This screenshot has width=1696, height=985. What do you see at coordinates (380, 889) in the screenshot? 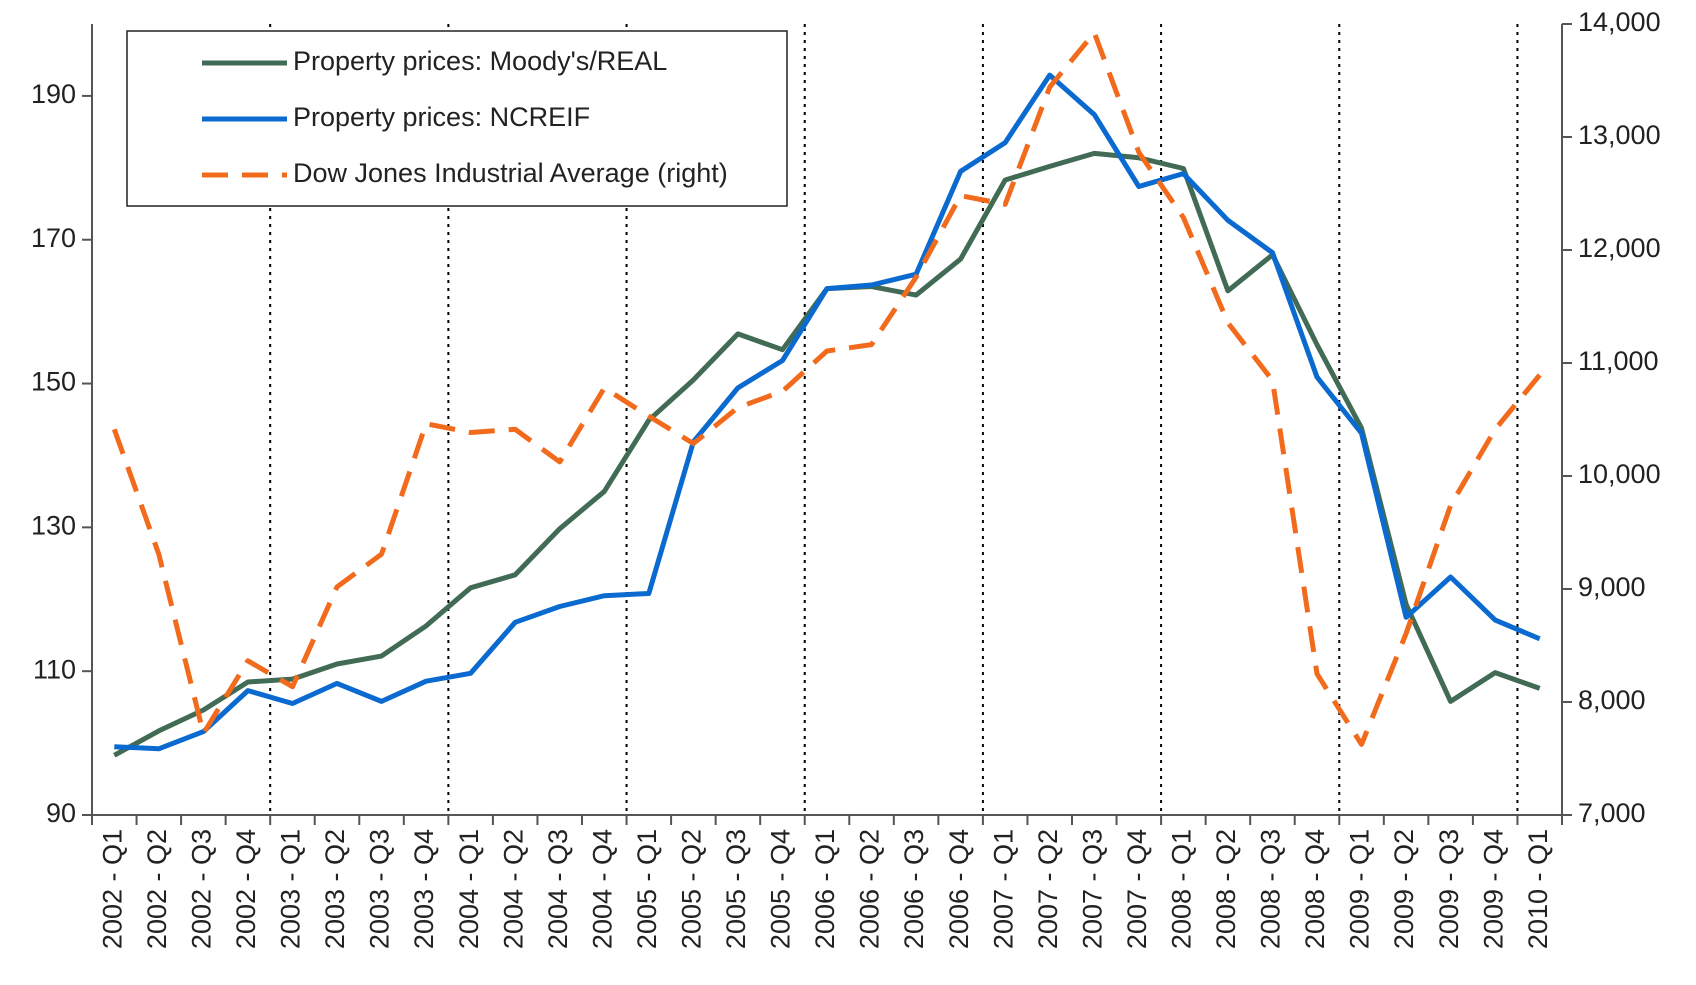
I see `x-tick-label: 2003 - Q3` at bounding box center [380, 889].